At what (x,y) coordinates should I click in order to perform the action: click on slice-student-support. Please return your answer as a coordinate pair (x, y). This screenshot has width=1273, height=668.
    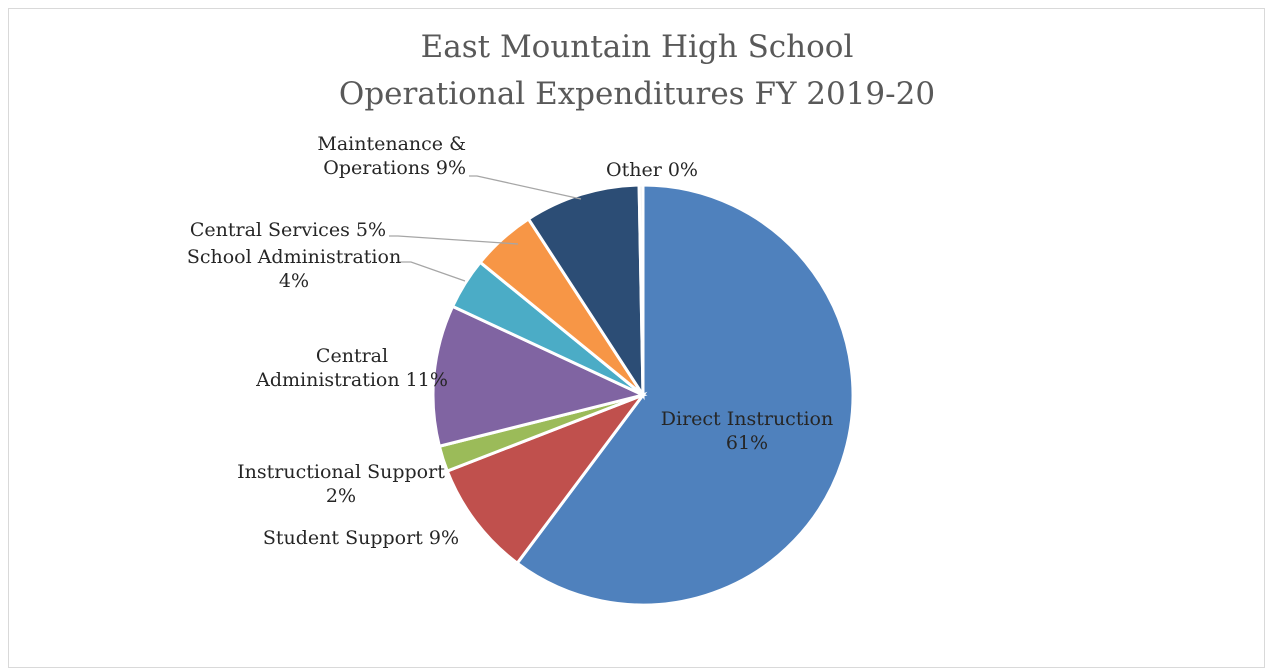
    Looking at the image, I should click on (546, 478).